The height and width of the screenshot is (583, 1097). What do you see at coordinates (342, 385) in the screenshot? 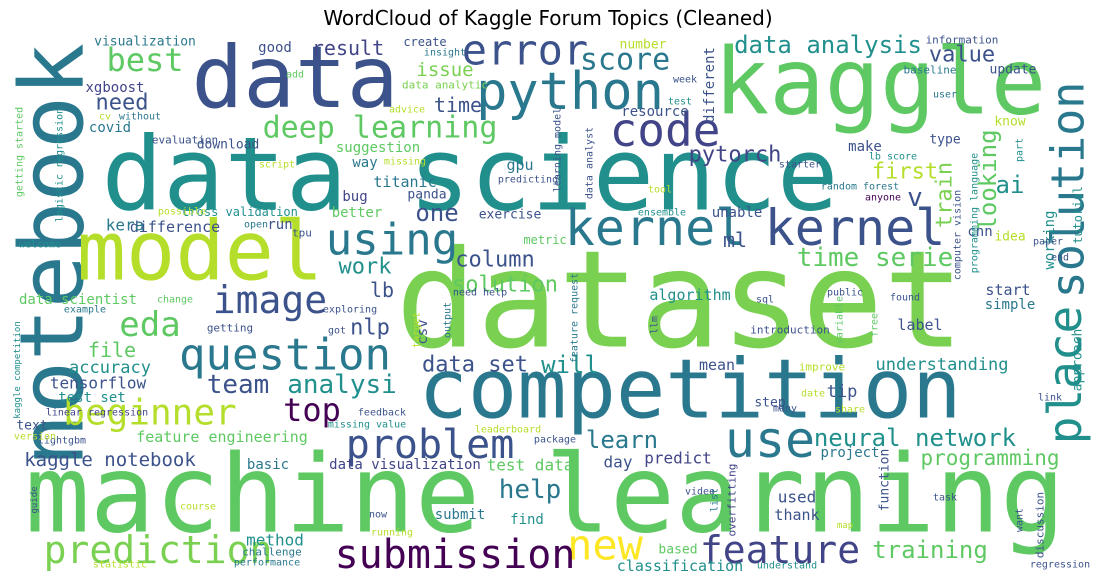
I see `word: analysi` at bounding box center [342, 385].